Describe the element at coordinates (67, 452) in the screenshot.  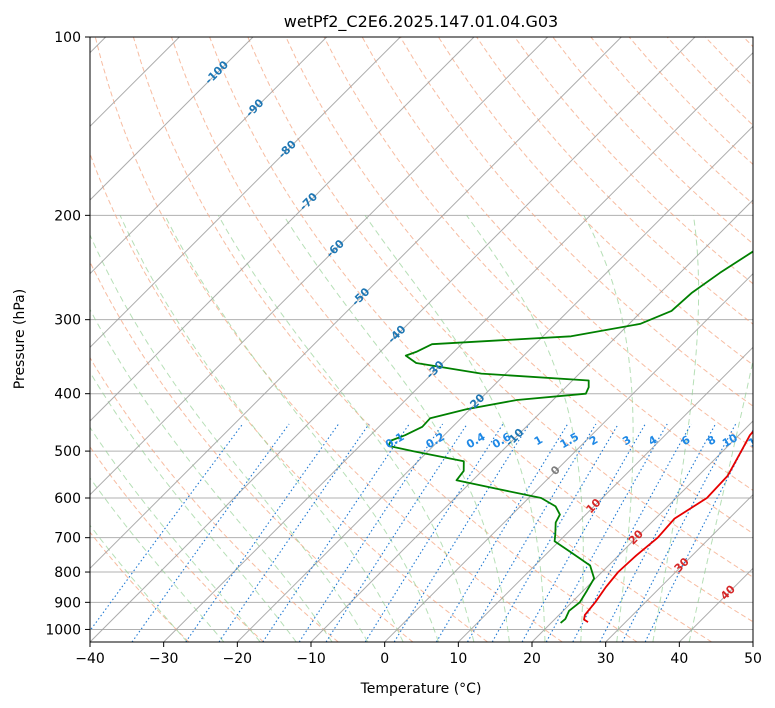
I see `y-tick-label: 500` at that location.